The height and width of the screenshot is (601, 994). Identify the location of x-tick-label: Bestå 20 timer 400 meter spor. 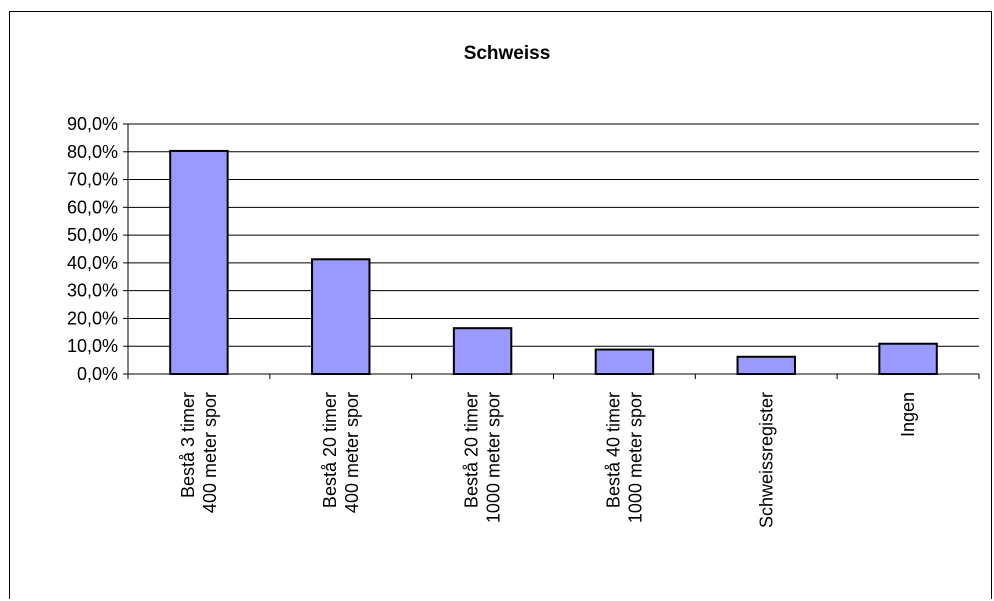
(341, 452).